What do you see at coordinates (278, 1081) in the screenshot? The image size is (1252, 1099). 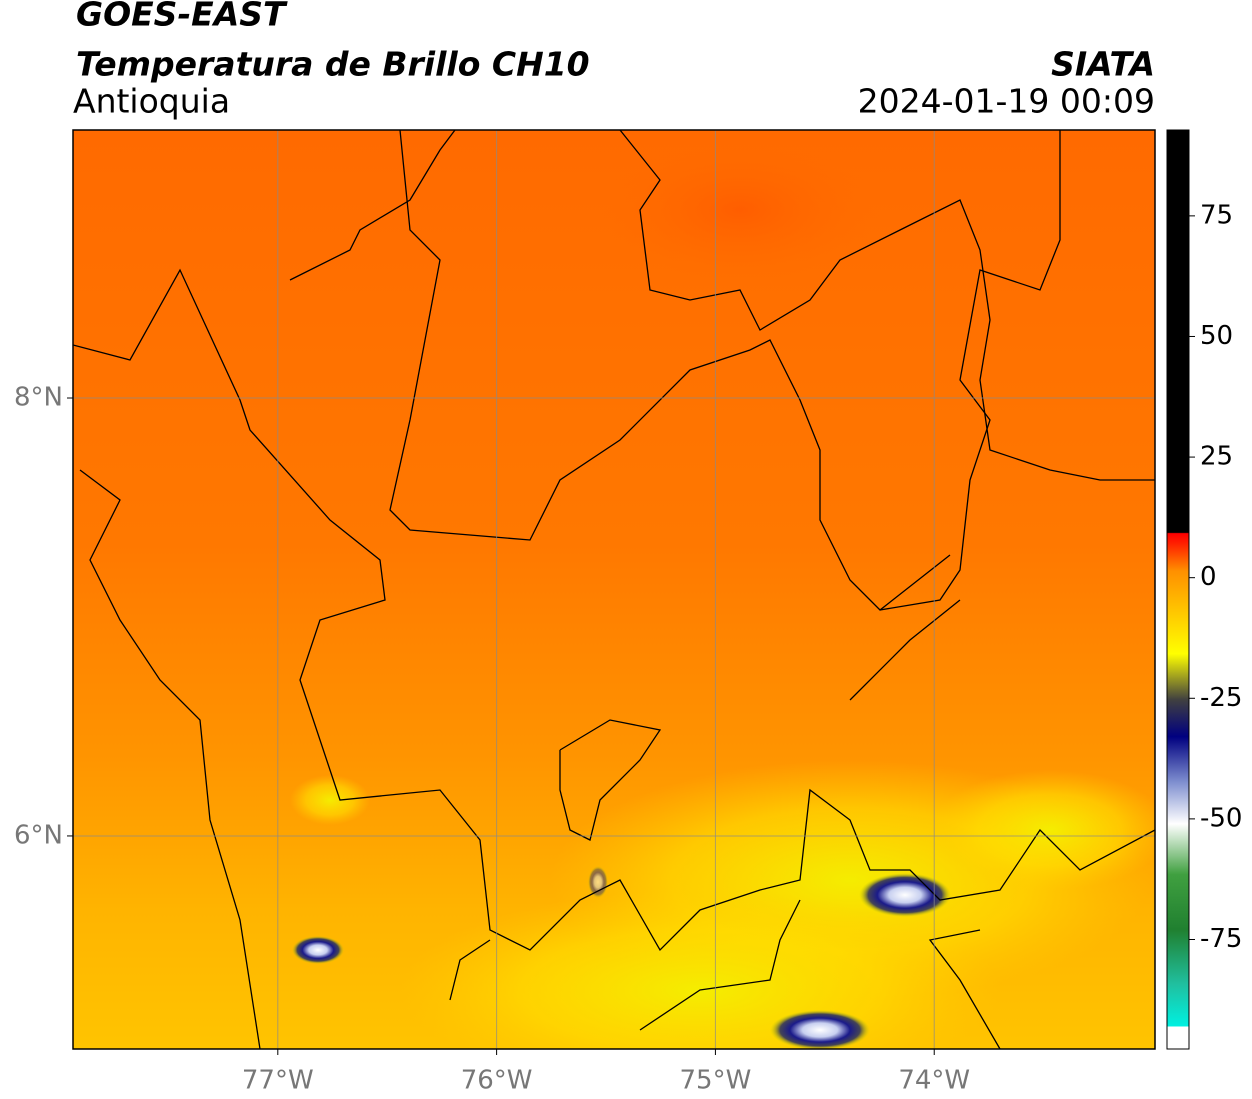 I see `x-tick-label: 77°W` at bounding box center [278, 1081].